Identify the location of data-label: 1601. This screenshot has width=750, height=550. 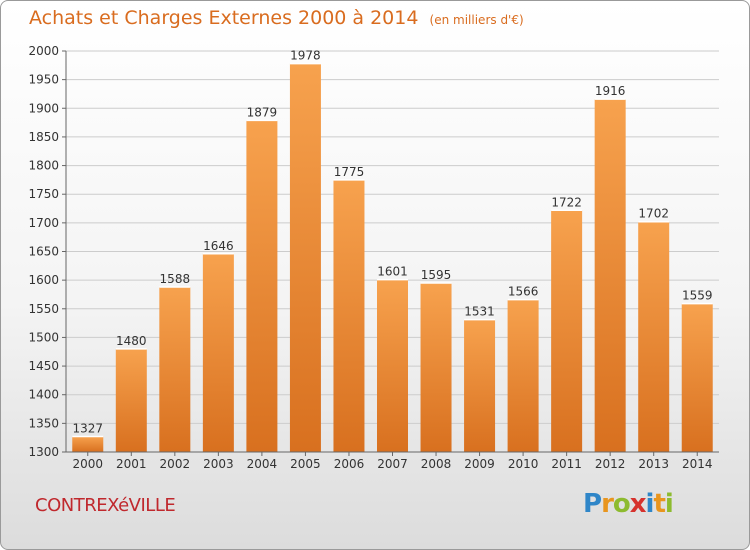
(392, 272).